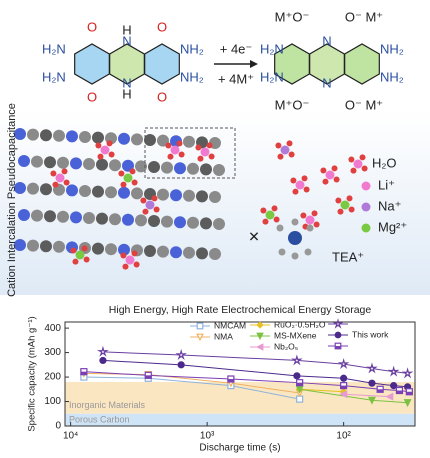  What do you see at coordinates (384, 162) in the screenshot?
I see `ion-legend: H₂O` at bounding box center [384, 162].